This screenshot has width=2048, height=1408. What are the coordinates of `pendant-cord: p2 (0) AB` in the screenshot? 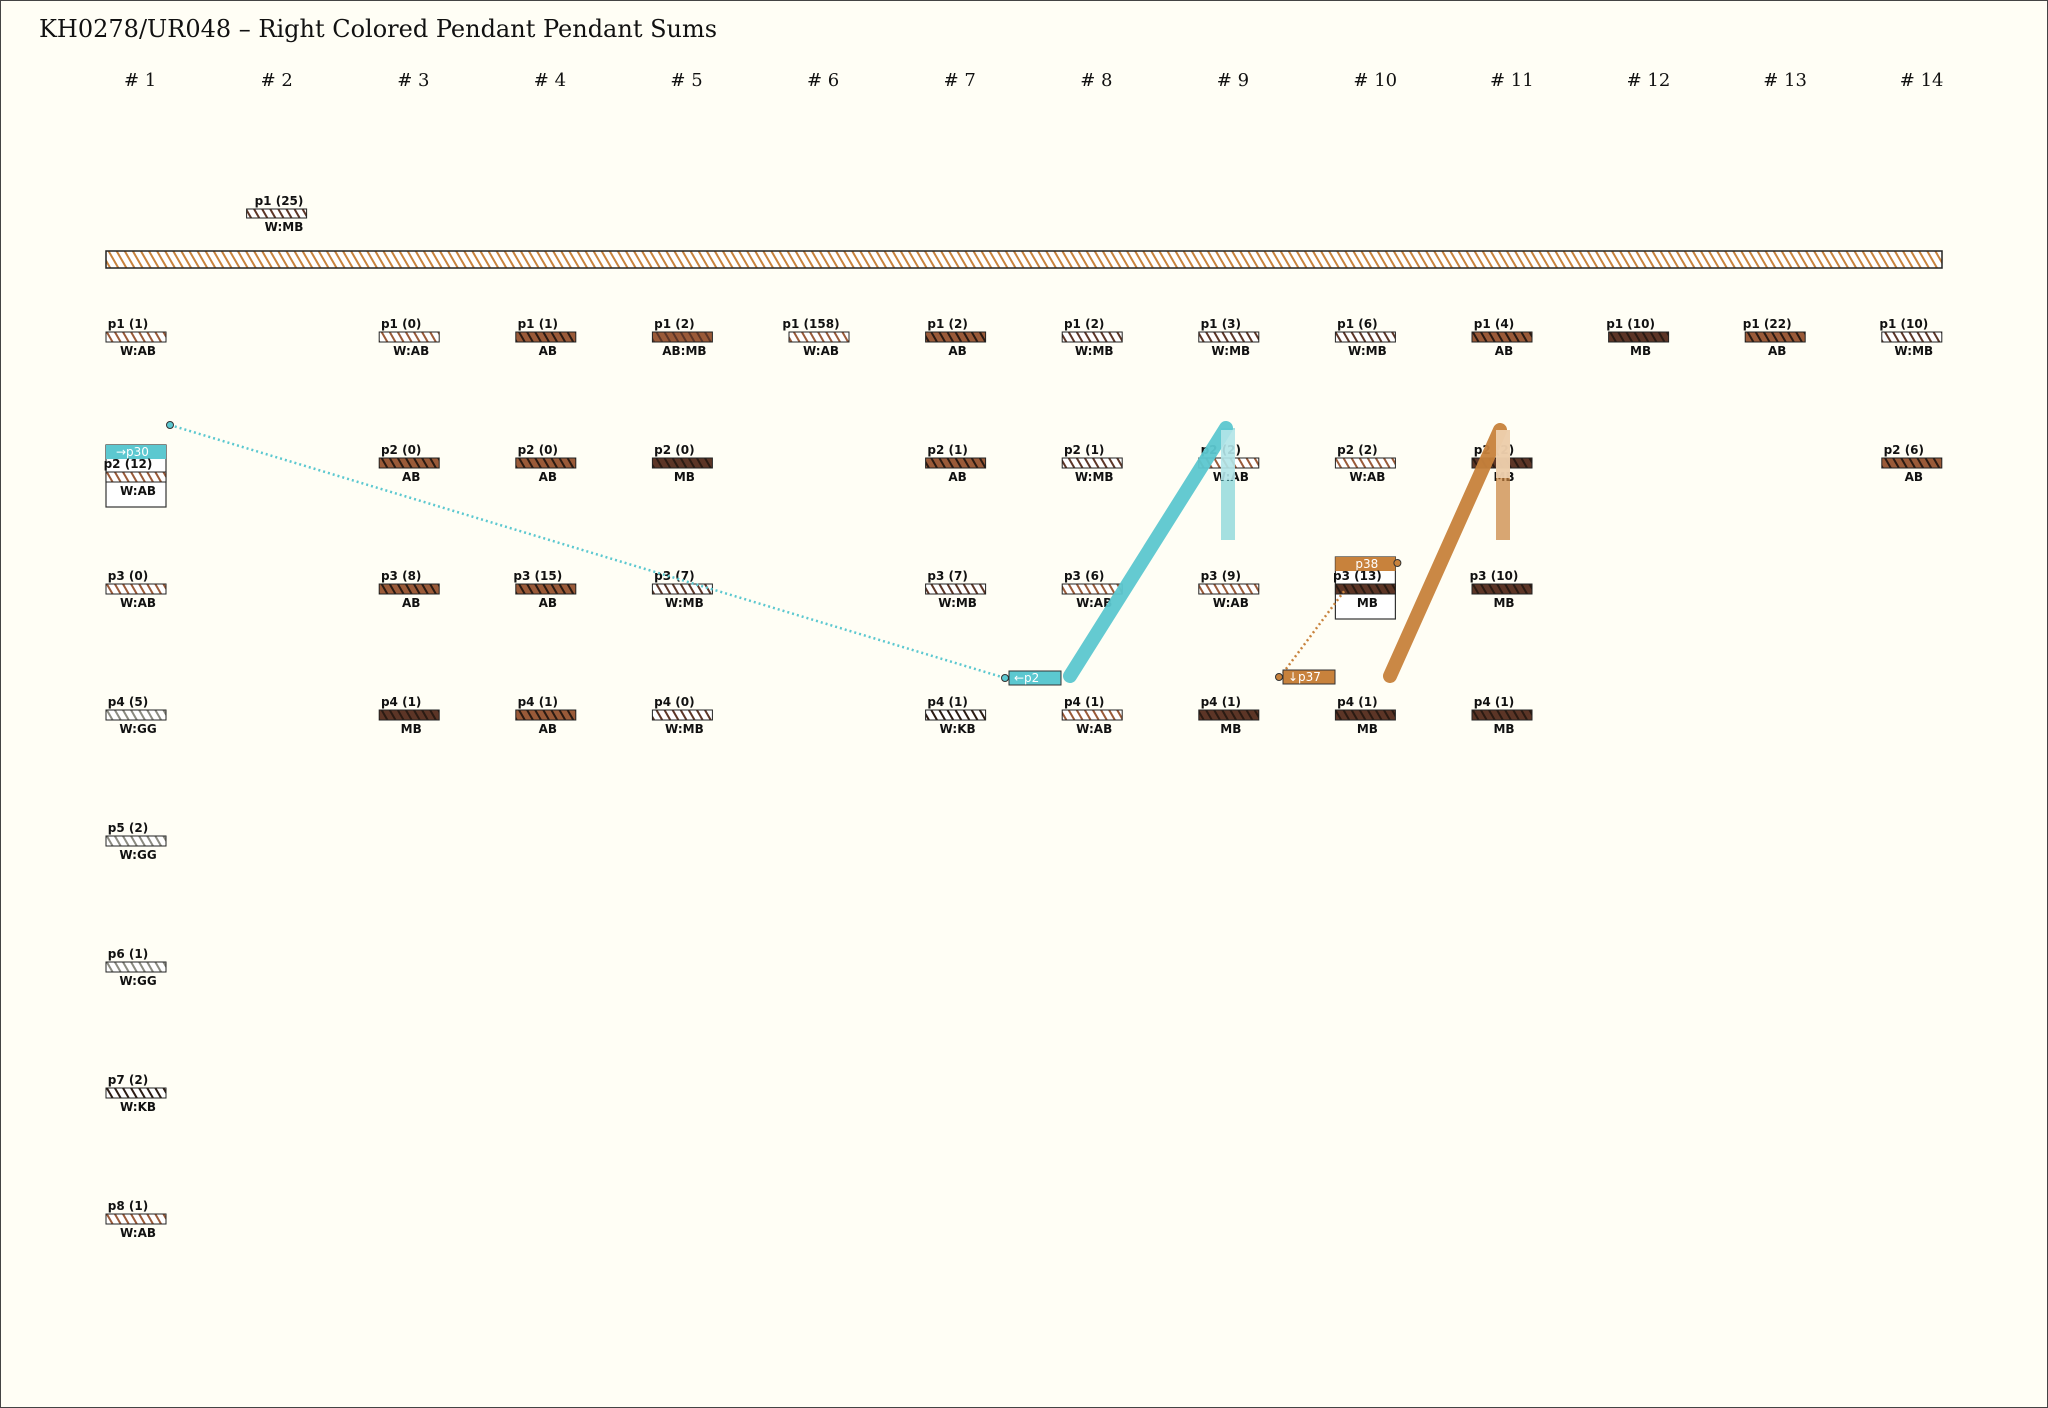 It's located at (546, 463).